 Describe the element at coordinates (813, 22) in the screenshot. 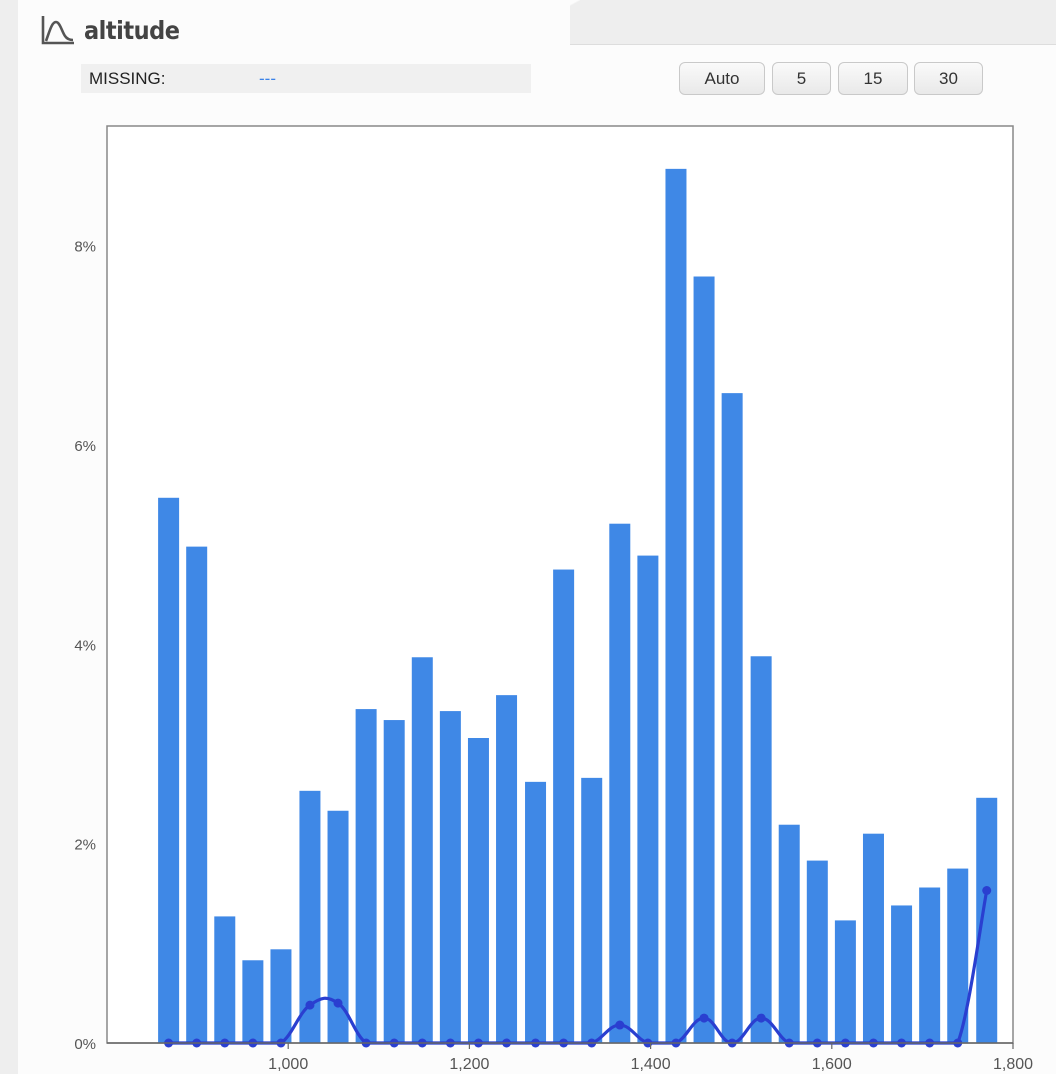

I see `top-strip` at that location.